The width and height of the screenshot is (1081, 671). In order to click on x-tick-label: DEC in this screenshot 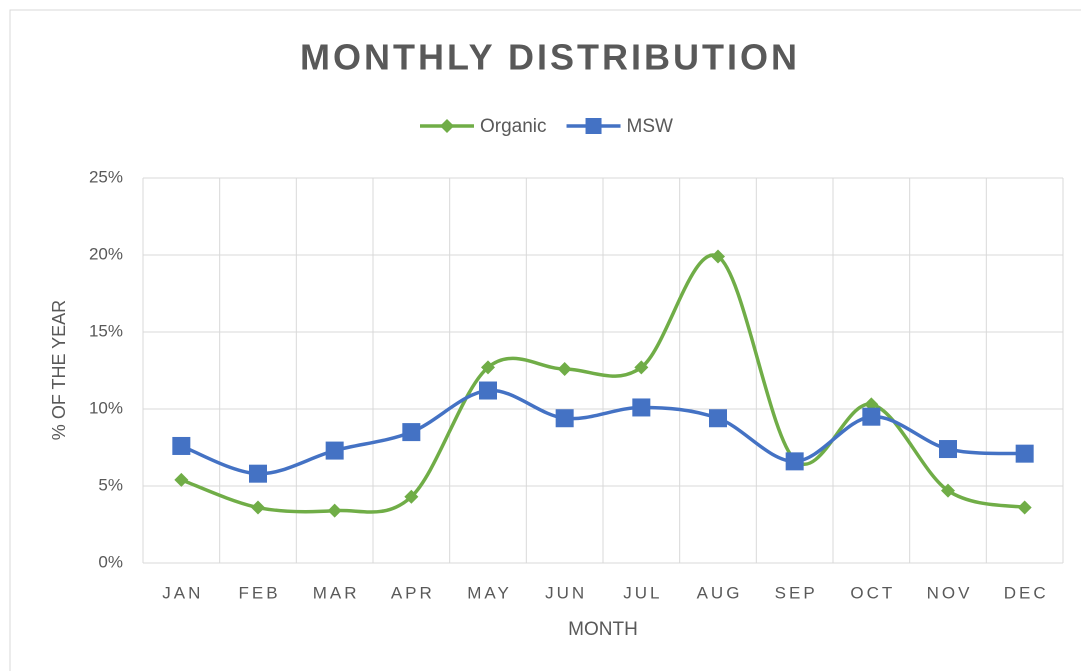, I will do `click(1026, 592)`.